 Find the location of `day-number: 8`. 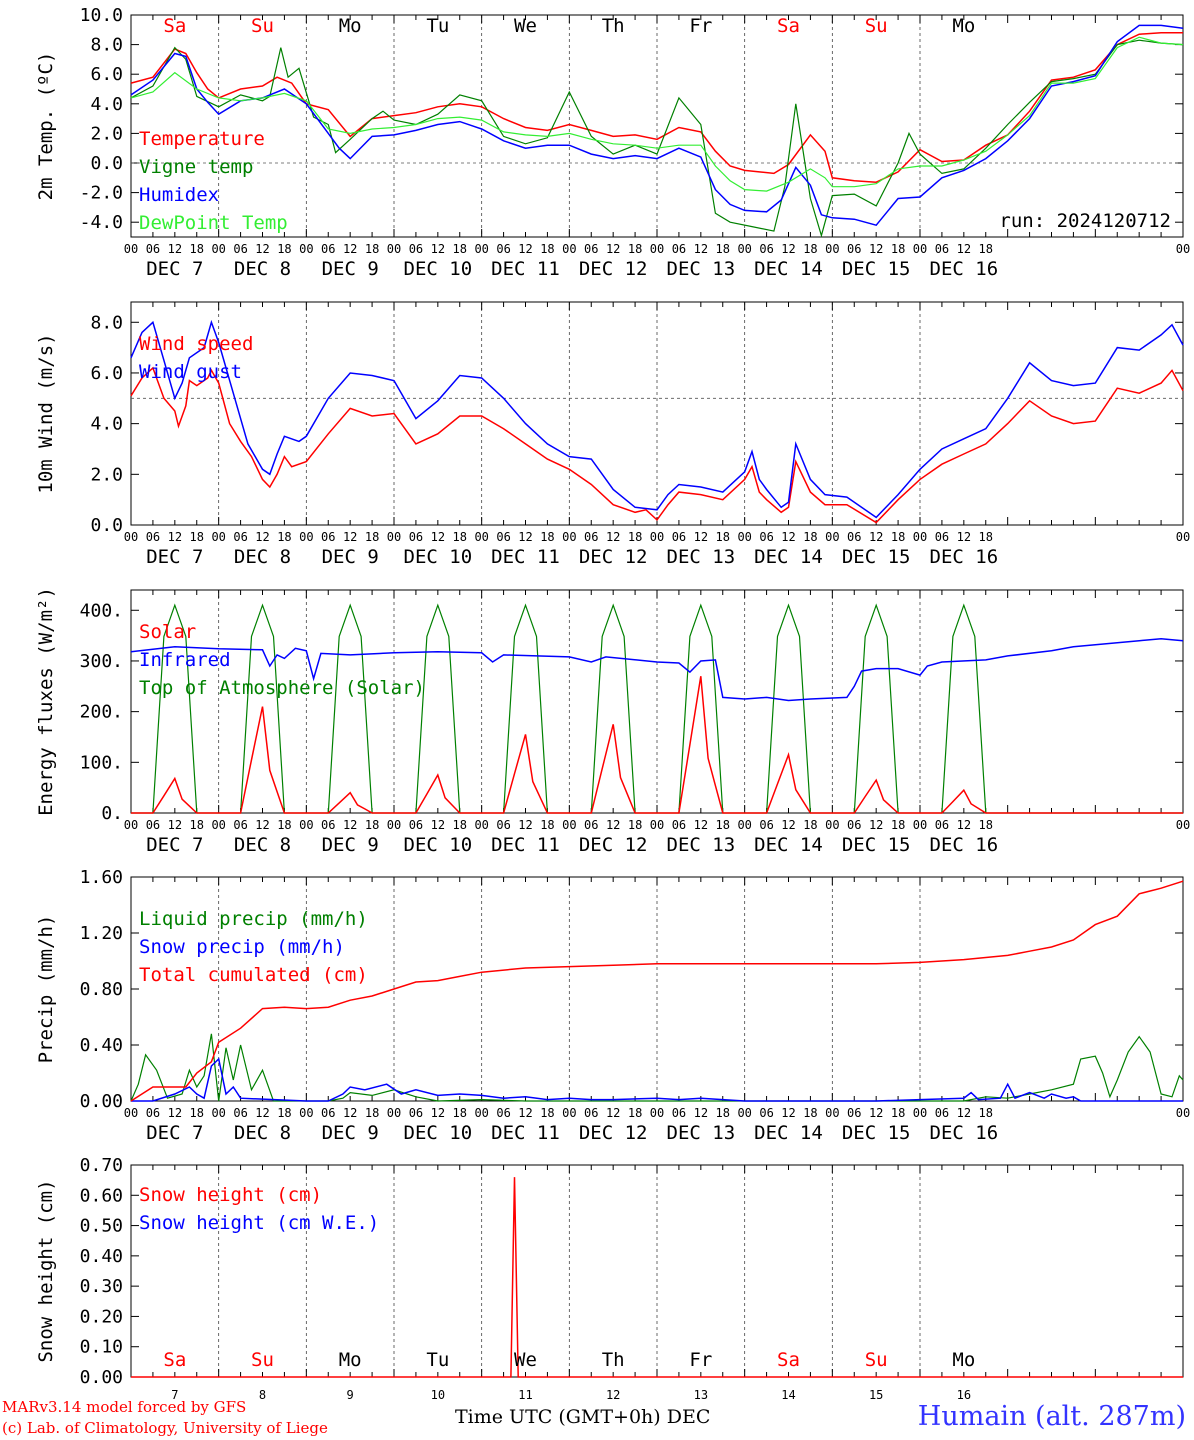

day-number: 8 is located at coordinates (262, 1395).